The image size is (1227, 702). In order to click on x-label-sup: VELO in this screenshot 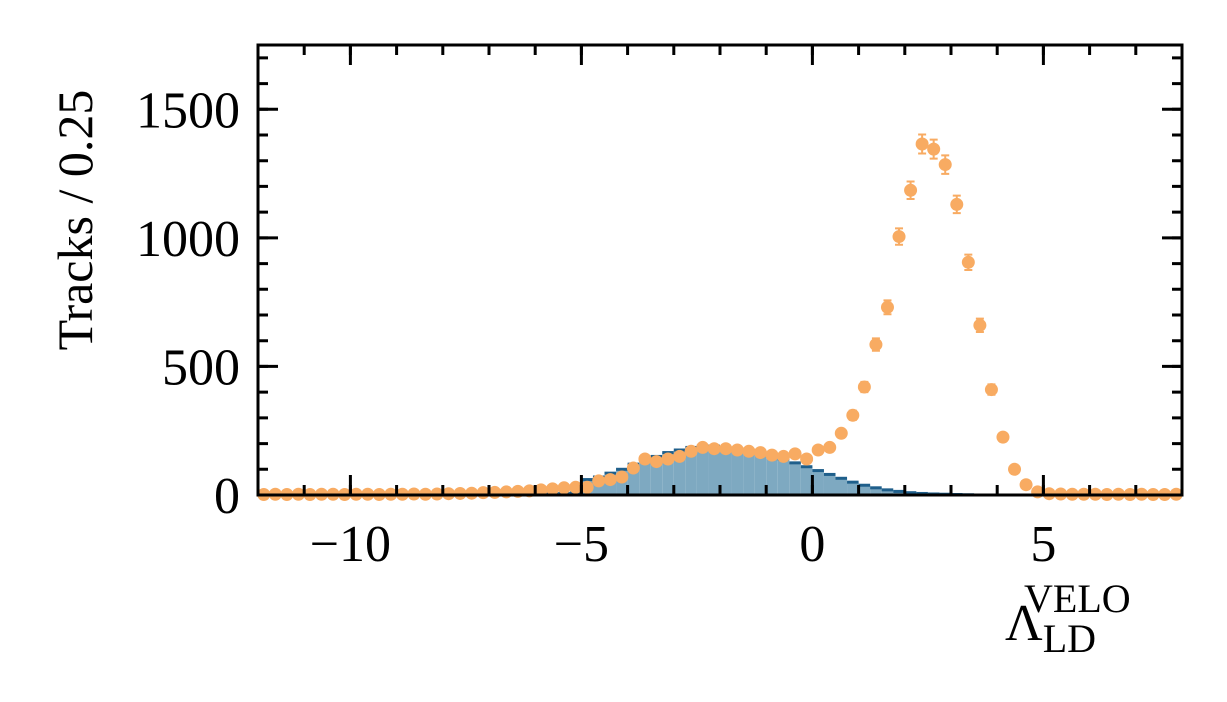, I will do `click(1077, 598)`.